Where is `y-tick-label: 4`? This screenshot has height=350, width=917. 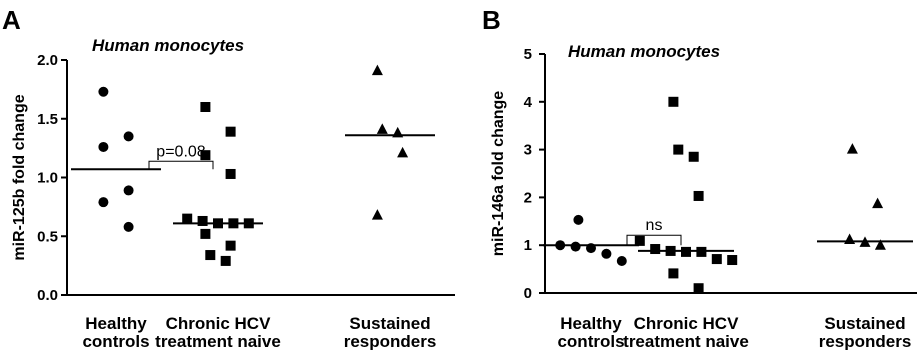 y-tick-label: 4 is located at coordinates (528, 102).